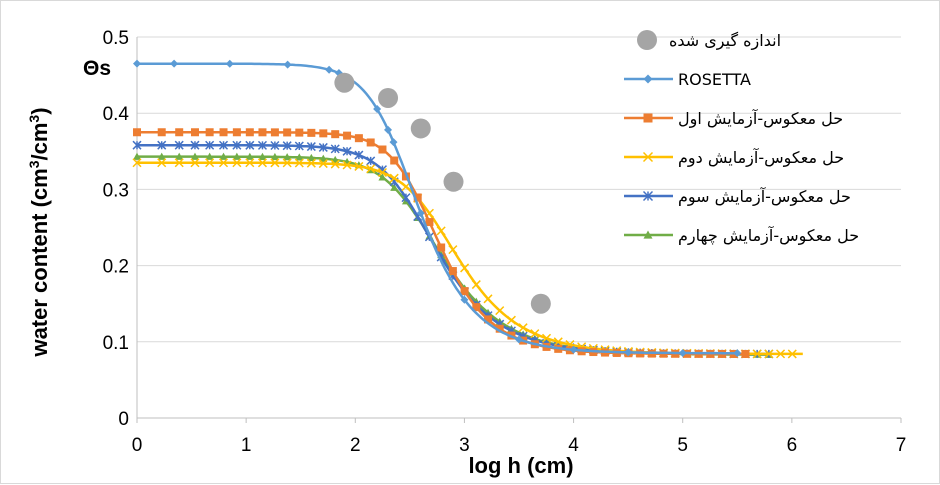 The image size is (940, 485). What do you see at coordinates (687, 79) in the screenshot?
I see `legend-item: ROSETTA` at bounding box center [687, 79].